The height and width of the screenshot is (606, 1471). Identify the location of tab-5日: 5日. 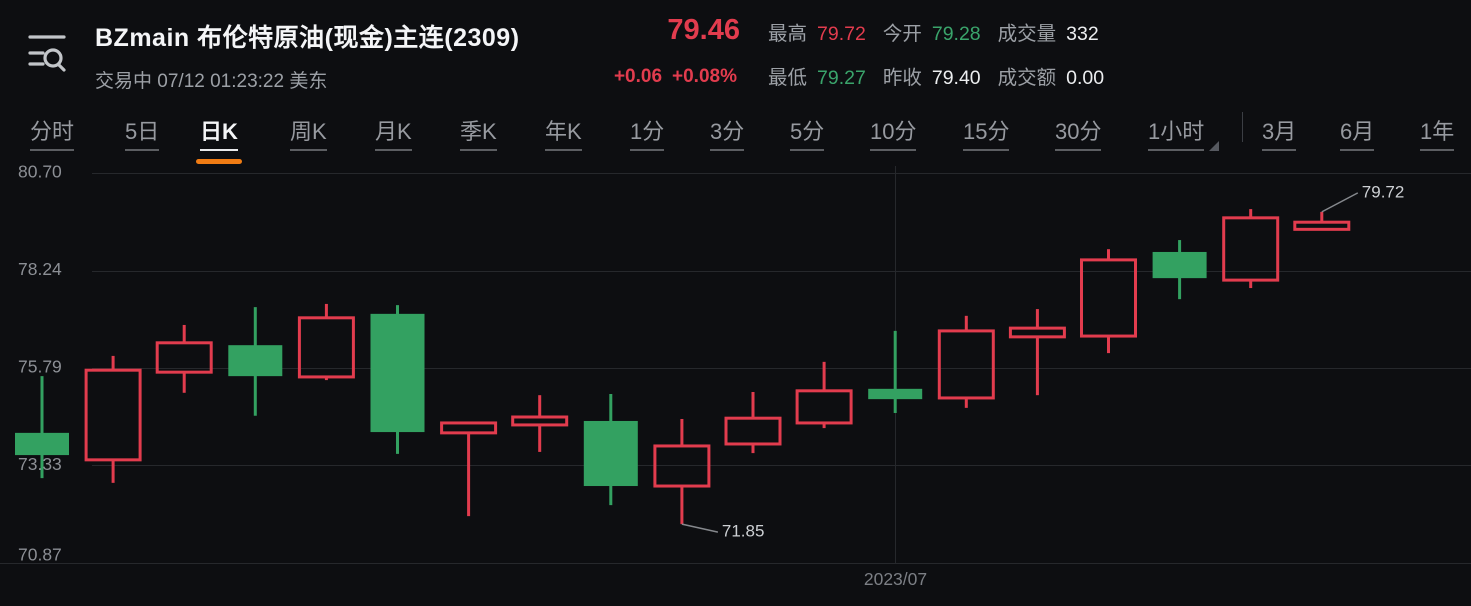
(142, 132).